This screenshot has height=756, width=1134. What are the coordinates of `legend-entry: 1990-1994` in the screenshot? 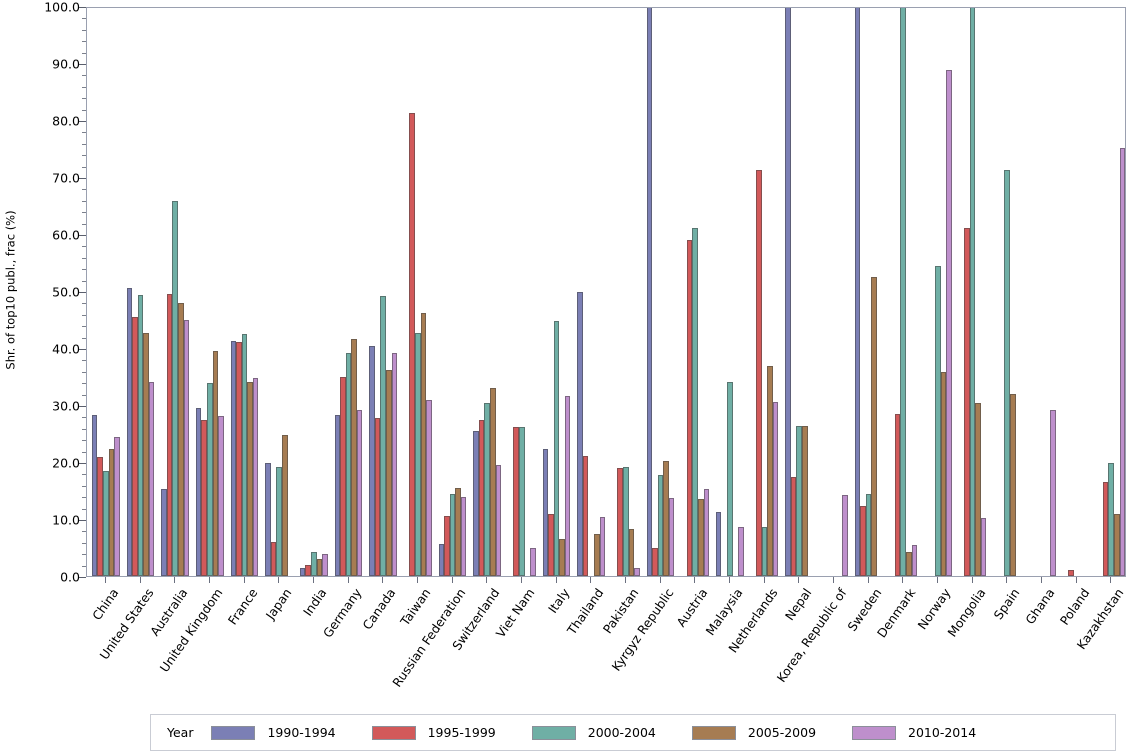 It's located at (273, 732).